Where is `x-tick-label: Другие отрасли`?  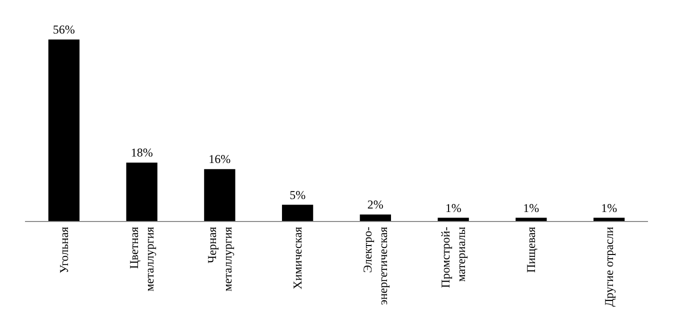 x-tick-label: Другие отрасли is located at coordinates (609, 266).